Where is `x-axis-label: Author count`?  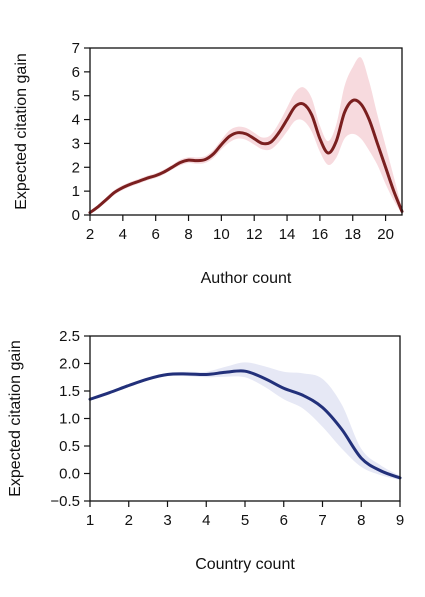
x-axis-label: Author count is located at coordinates (246, 278).